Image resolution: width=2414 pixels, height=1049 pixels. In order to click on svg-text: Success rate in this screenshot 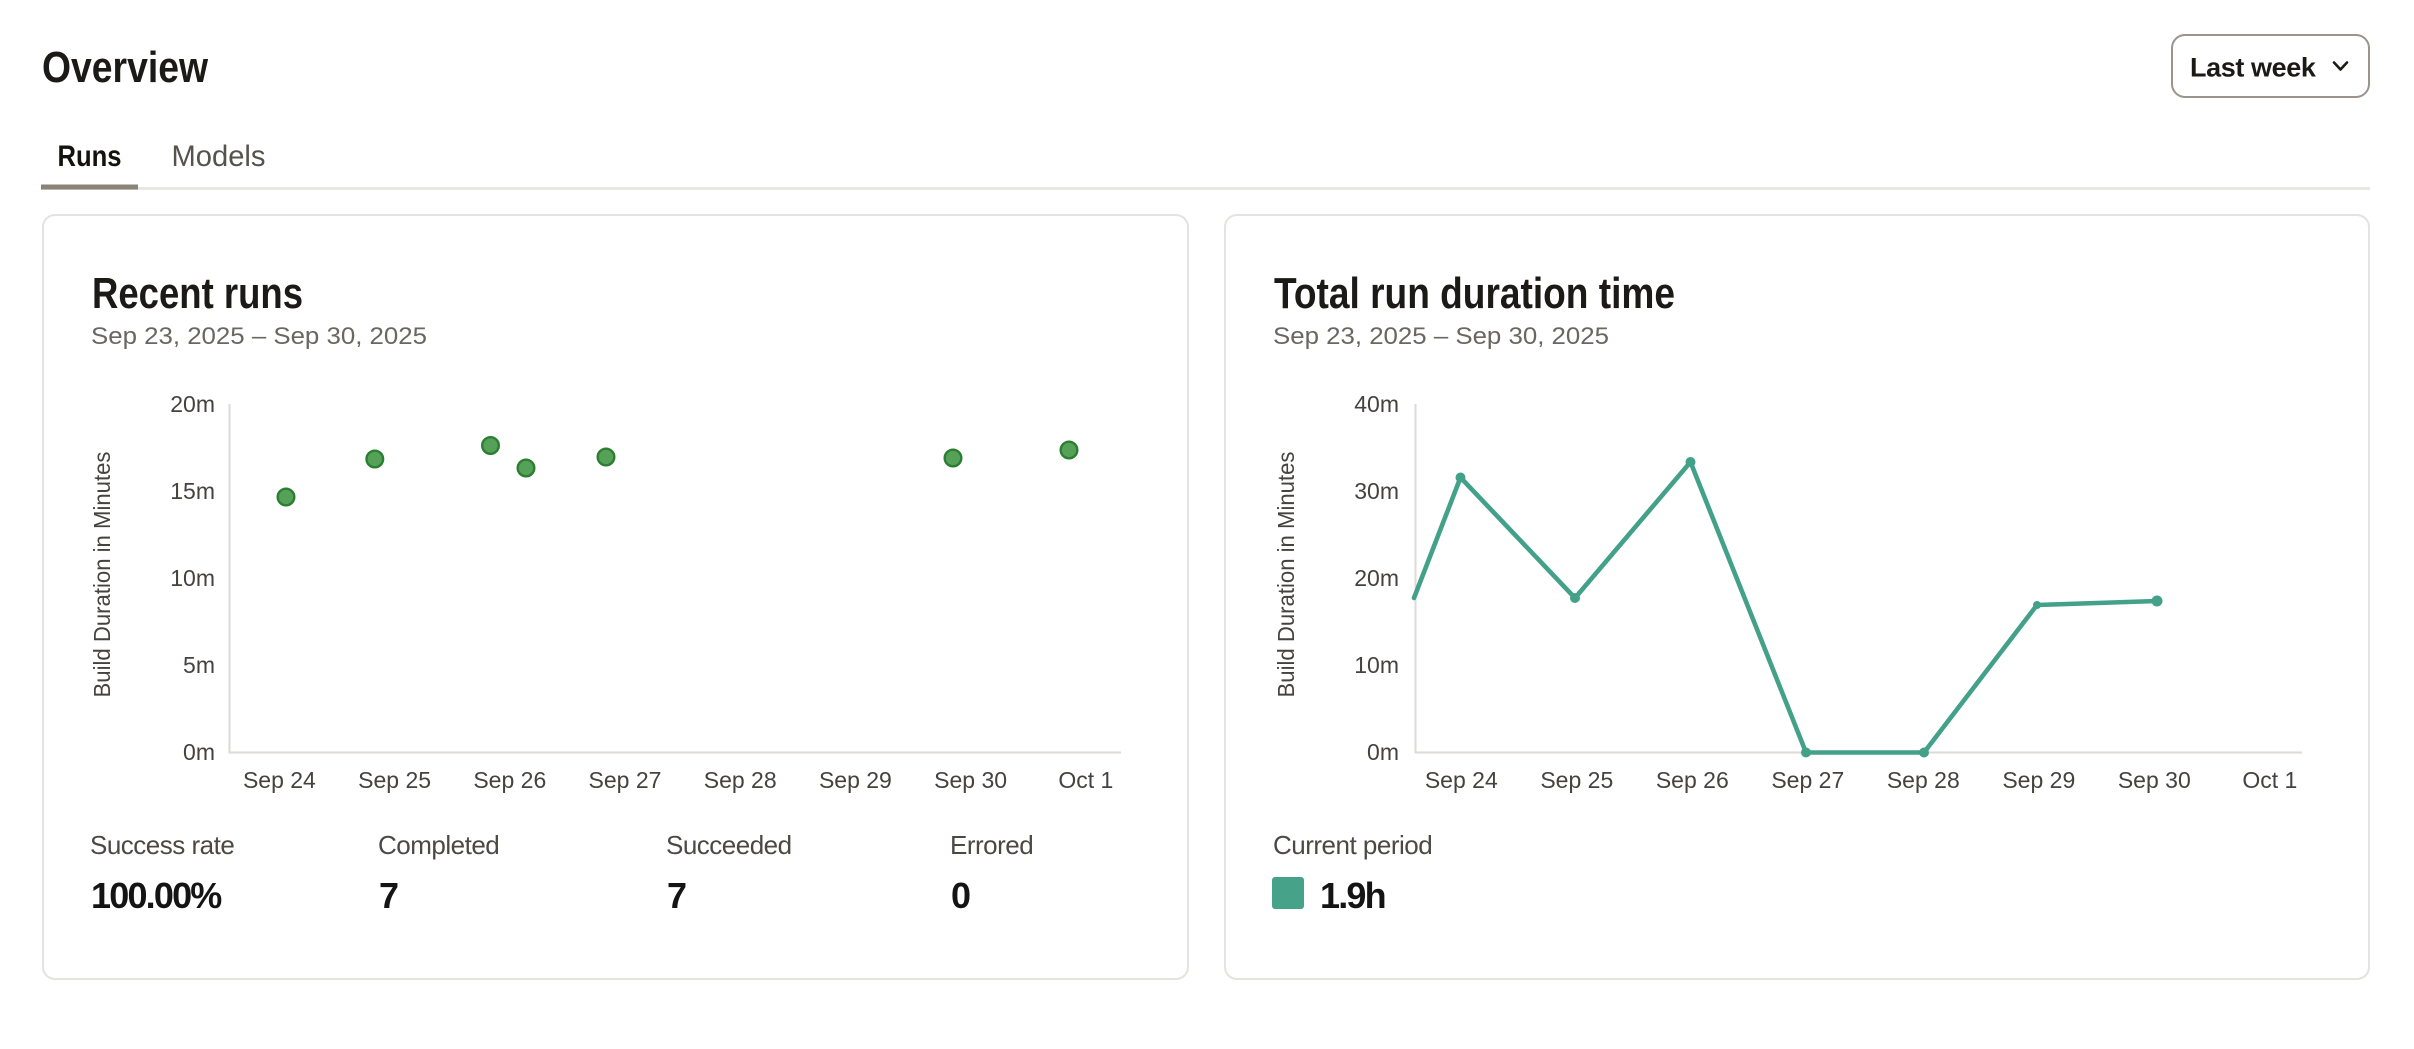, I will do `click(162, 845)`.